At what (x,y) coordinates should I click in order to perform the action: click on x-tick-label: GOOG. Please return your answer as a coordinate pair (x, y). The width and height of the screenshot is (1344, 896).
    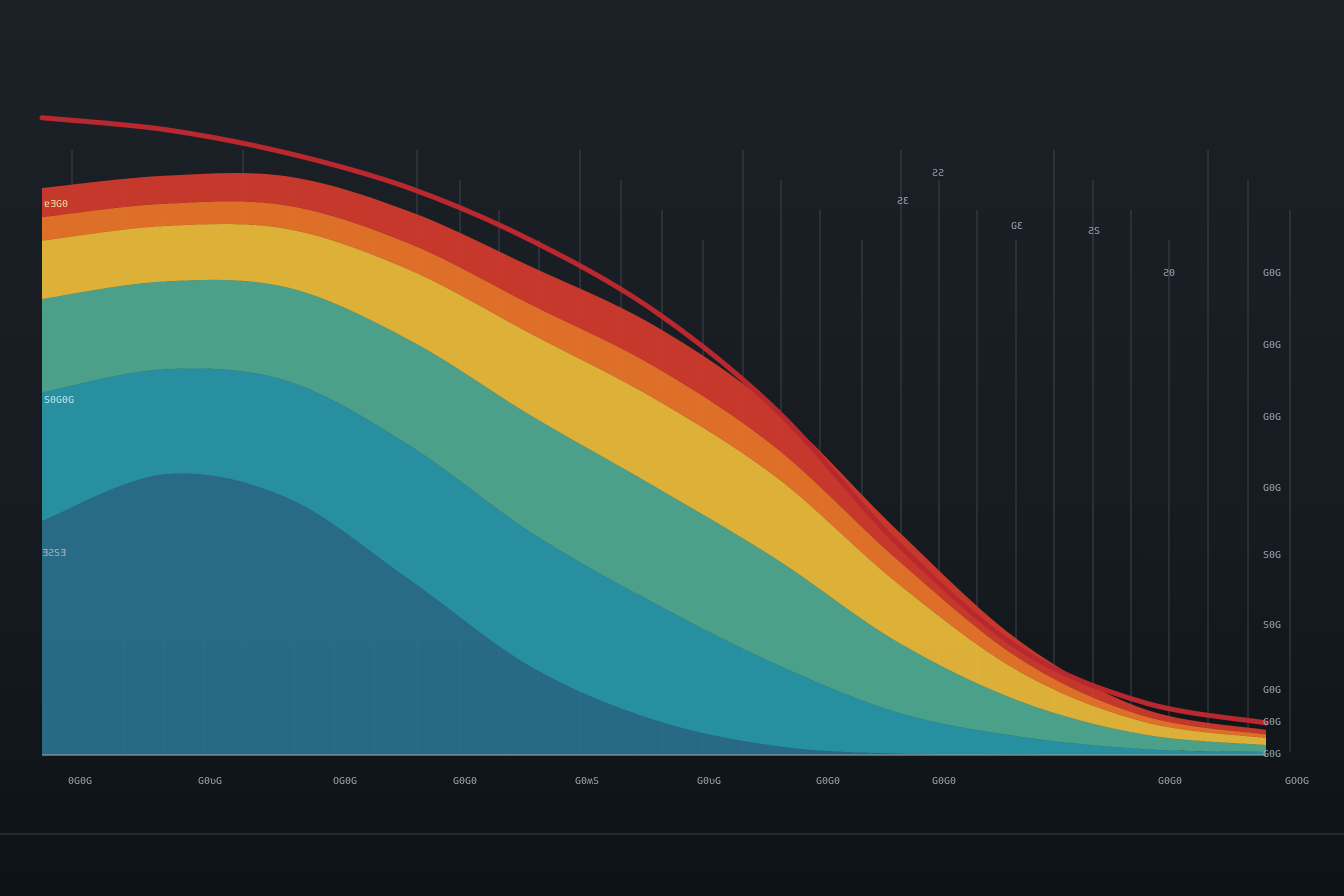
    Looking at the image, I should click on (1297, 781).